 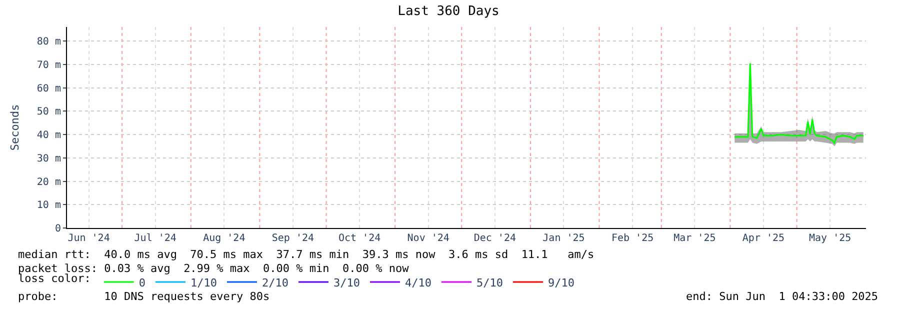 What do you see at coordinates (214, 268) in the screenshot?
I see `text: packet loss: 0.03 % avg 2.99 % max 0.00 % min 0.00 % now` at bounding box center [214, 268].